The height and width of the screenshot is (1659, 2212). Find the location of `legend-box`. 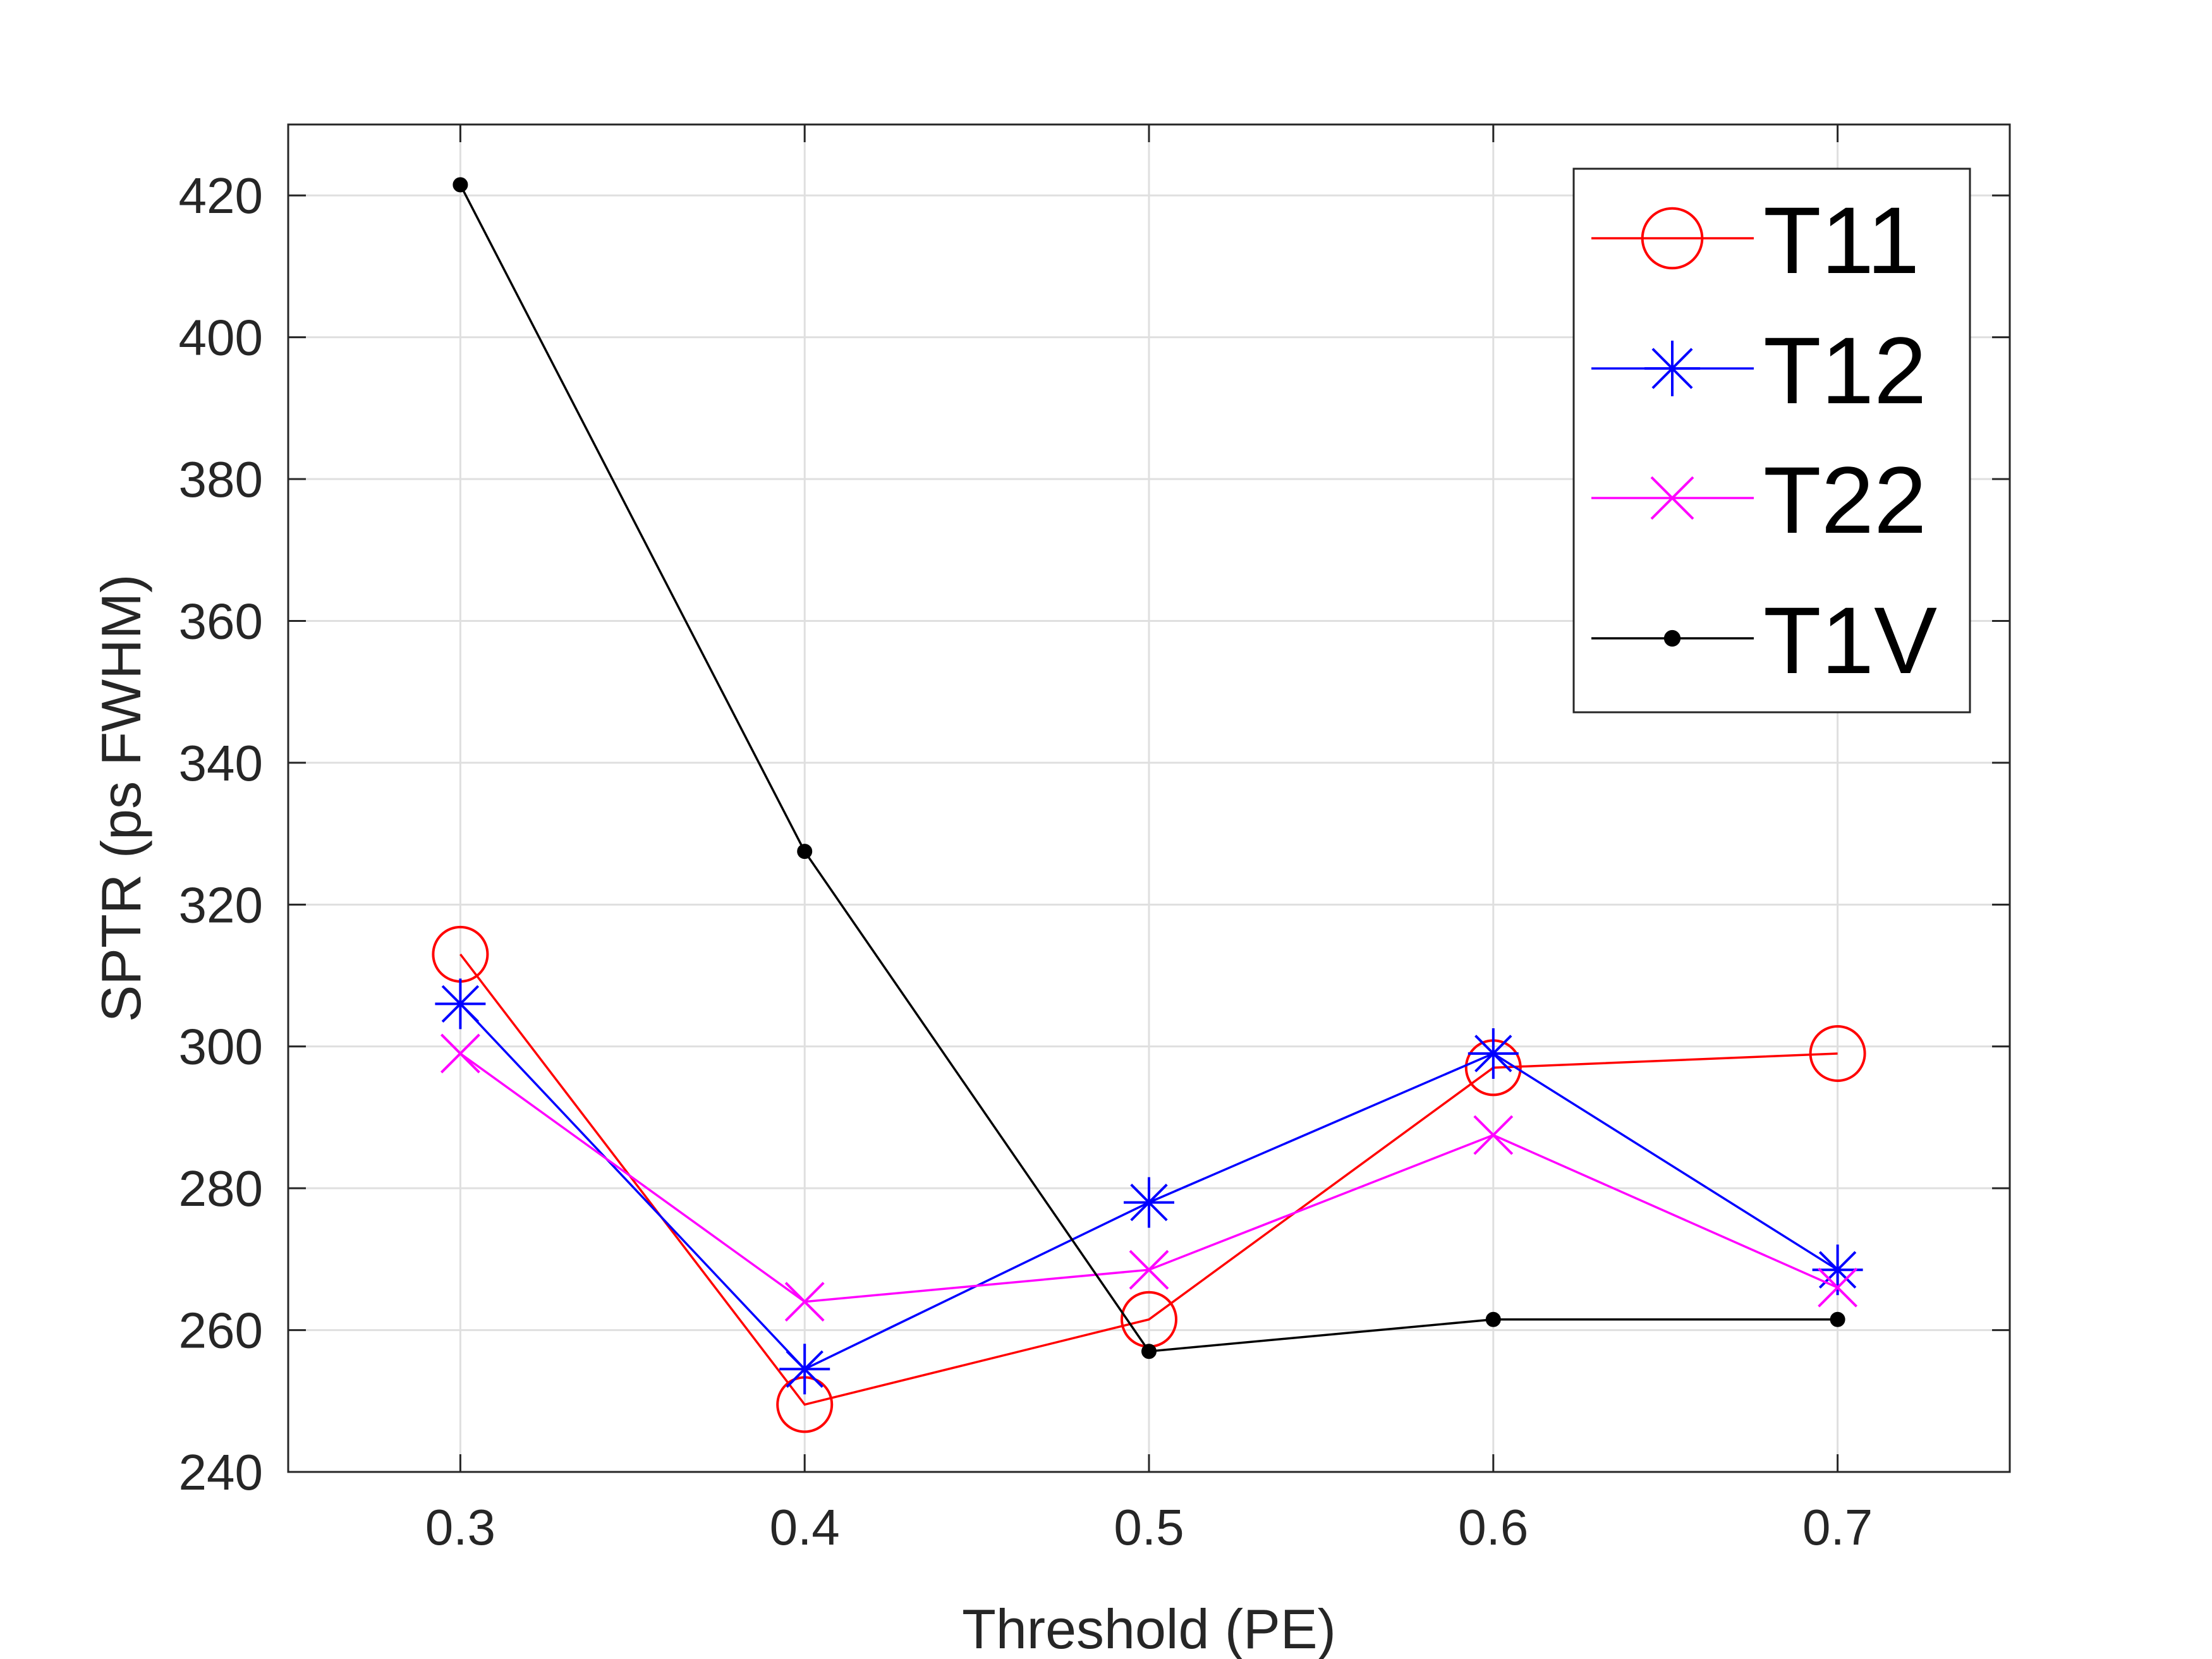

legend-box is located at coordinates (1771, 440).